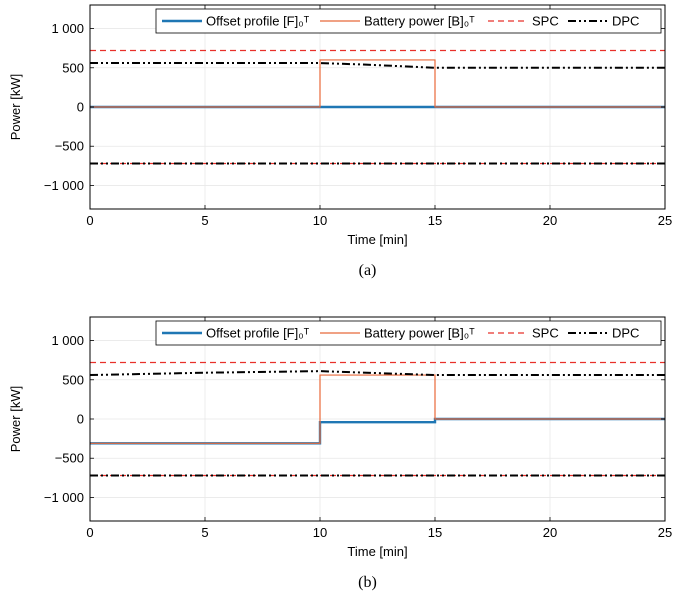 This screenshot has width=697, height=612. Describe the element at coordinates (367, 582) in the screenshot. I see `chart-caption: (b)` at that location.